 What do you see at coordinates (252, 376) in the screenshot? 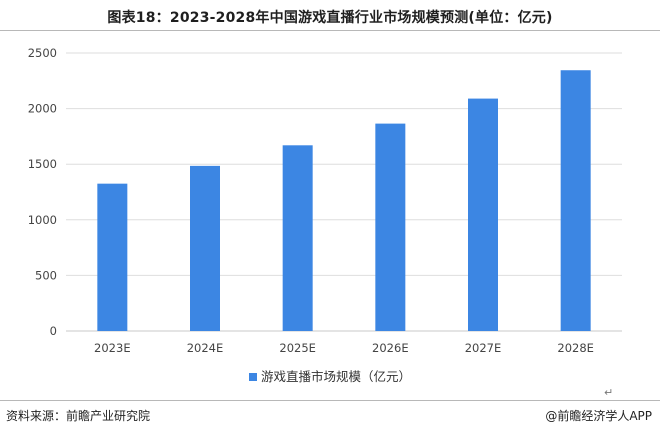
I see `legend-swatch` at bounding box center [252, 376].